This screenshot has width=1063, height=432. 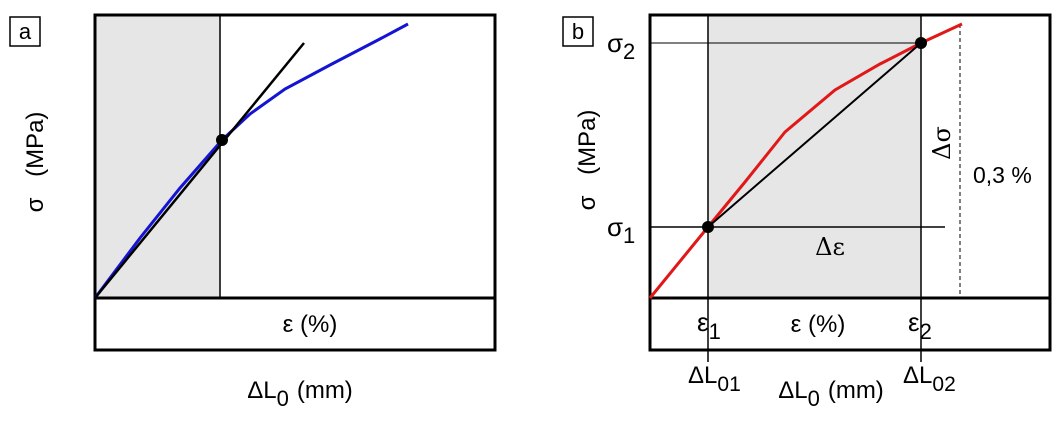 I want to click on panel-b-dl01-sub: 01, so click(x=728, y=384).